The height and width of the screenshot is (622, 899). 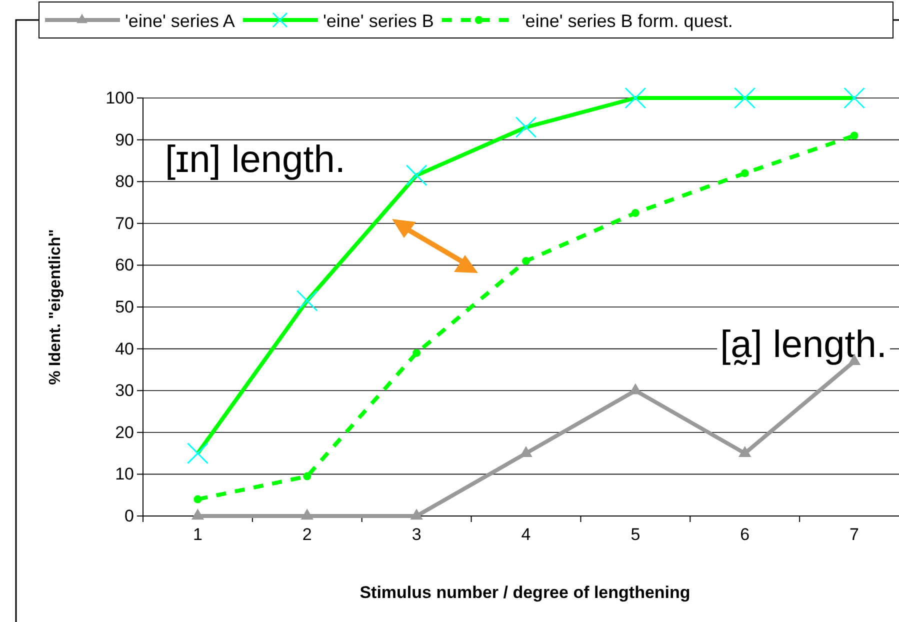 What do you see at coordinates (124, 223) in the screenshot?
I see `y-tick-label: 70` at bounding box center [124, 223].